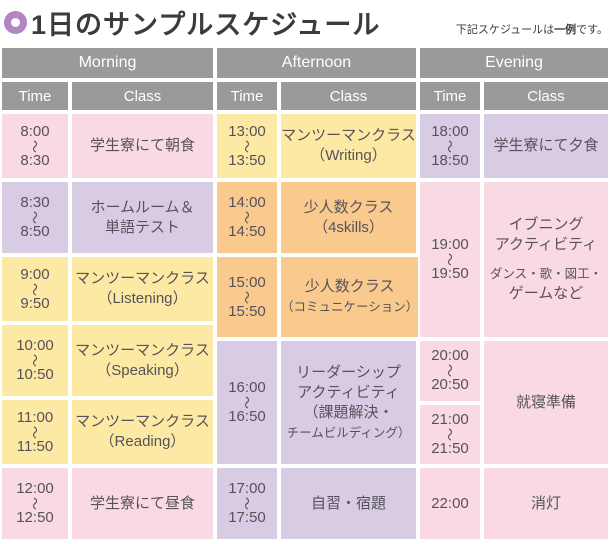 The width and height of the screenshot is (611, 544). Describe the element at coordinates (247, 488) in the screenshot. I see `time-start: 17:00` at that location.